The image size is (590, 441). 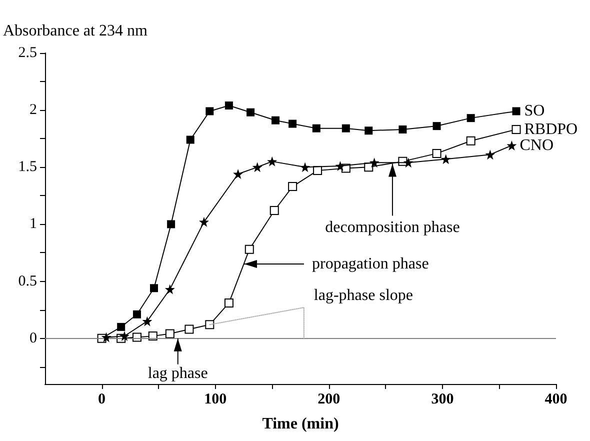 What do you see at coordinates (27, 281) in the screenshot?
I see `y-tick-label: 0.5` at bounding box center [27, 281].